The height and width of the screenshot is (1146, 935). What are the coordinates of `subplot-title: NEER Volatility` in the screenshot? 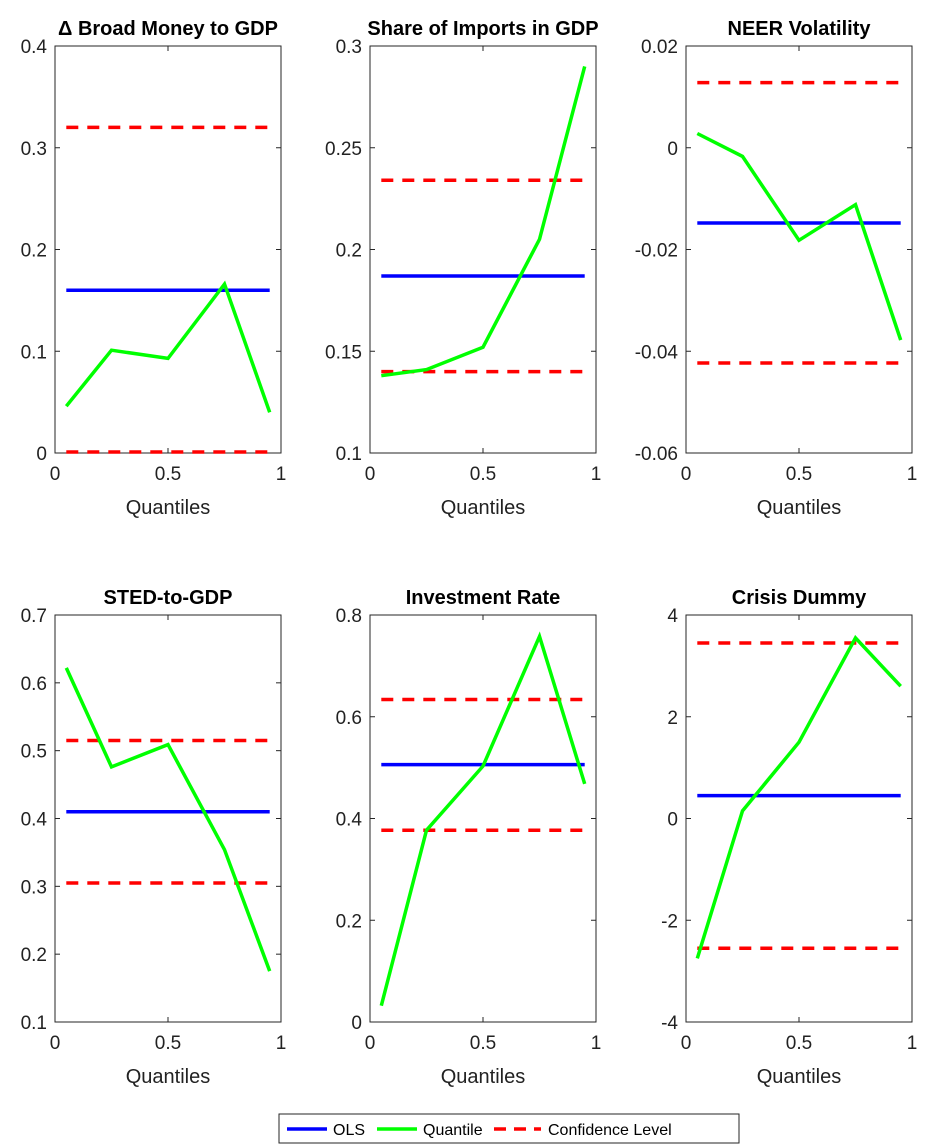 It's located at (800, 29).